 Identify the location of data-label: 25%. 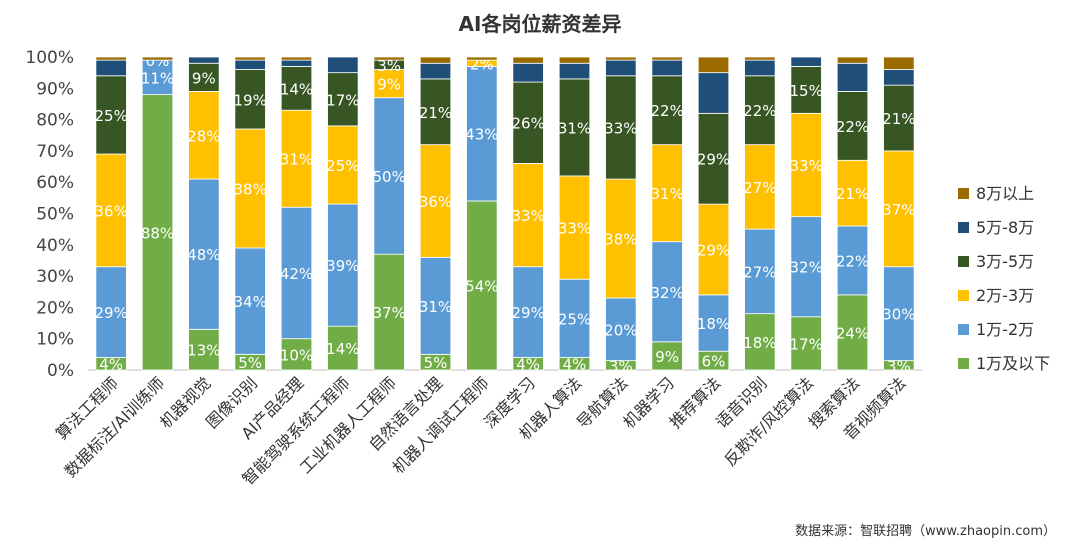
(110, 116).